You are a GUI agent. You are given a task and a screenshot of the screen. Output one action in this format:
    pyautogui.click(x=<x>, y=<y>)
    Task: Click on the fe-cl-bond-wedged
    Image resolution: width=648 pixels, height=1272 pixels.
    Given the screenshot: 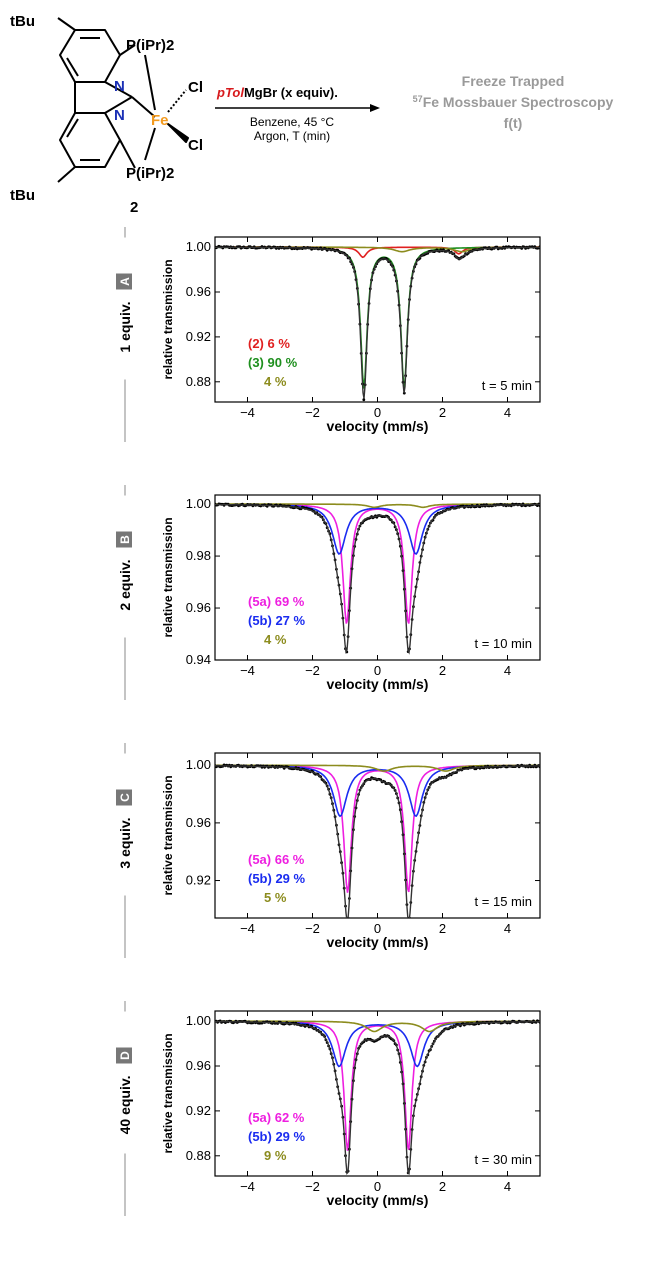 What is the action you would take?
    pyautogui.click(x=178, y=133)
    